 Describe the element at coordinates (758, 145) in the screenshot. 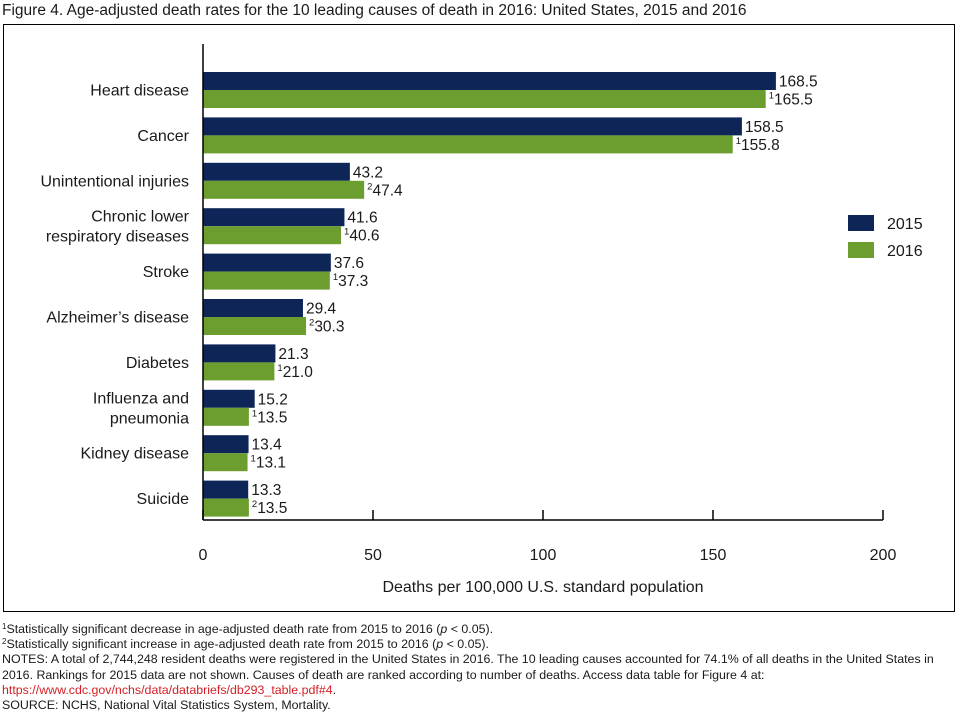

I see `value-label-2016-2: 1155.8` at that location.